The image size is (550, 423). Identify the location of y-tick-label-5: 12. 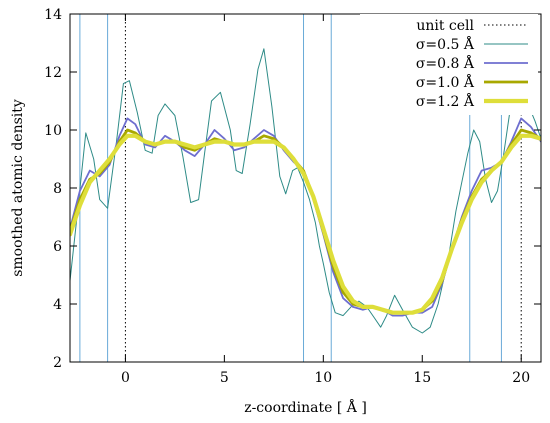
(53, 73).